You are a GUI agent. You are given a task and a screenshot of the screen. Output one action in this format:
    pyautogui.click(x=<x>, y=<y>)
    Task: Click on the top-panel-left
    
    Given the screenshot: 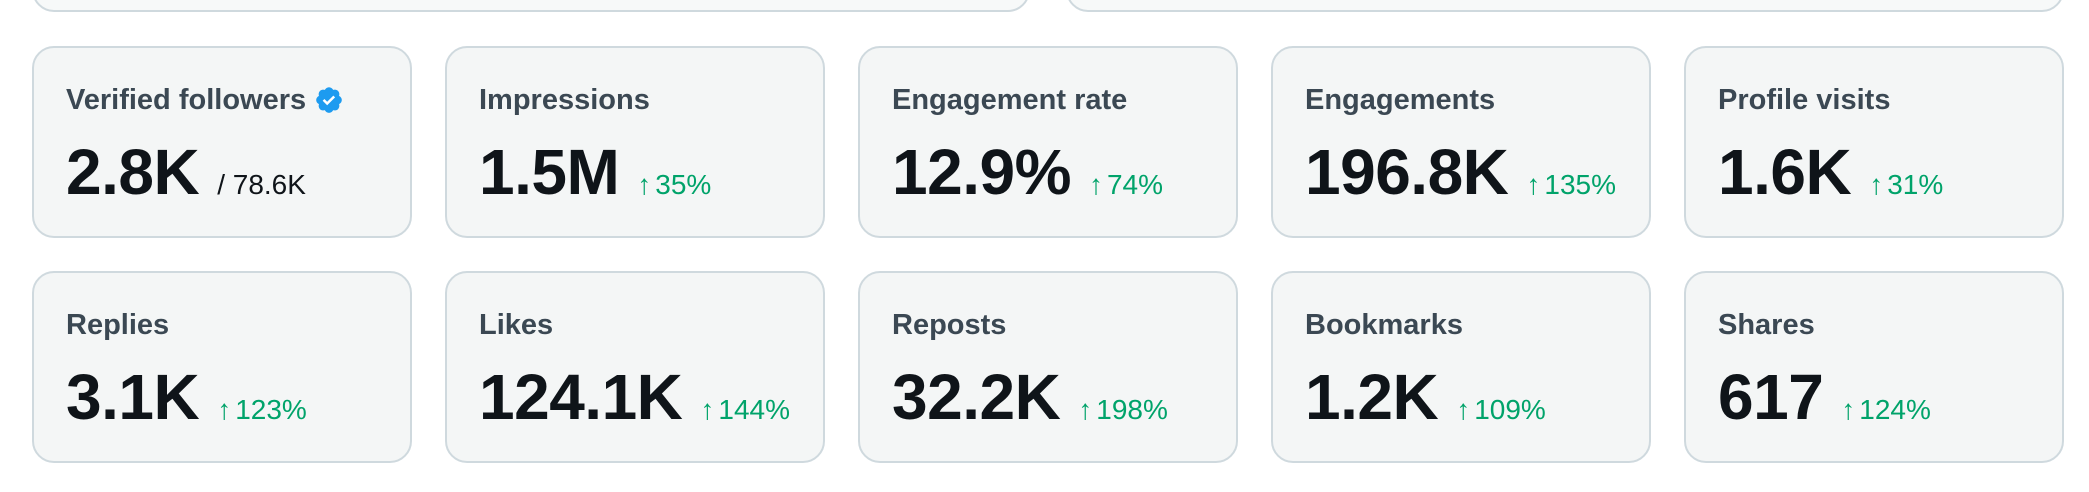 What is the action you would take?
    pyautogui.click(x=531, y=6)
    